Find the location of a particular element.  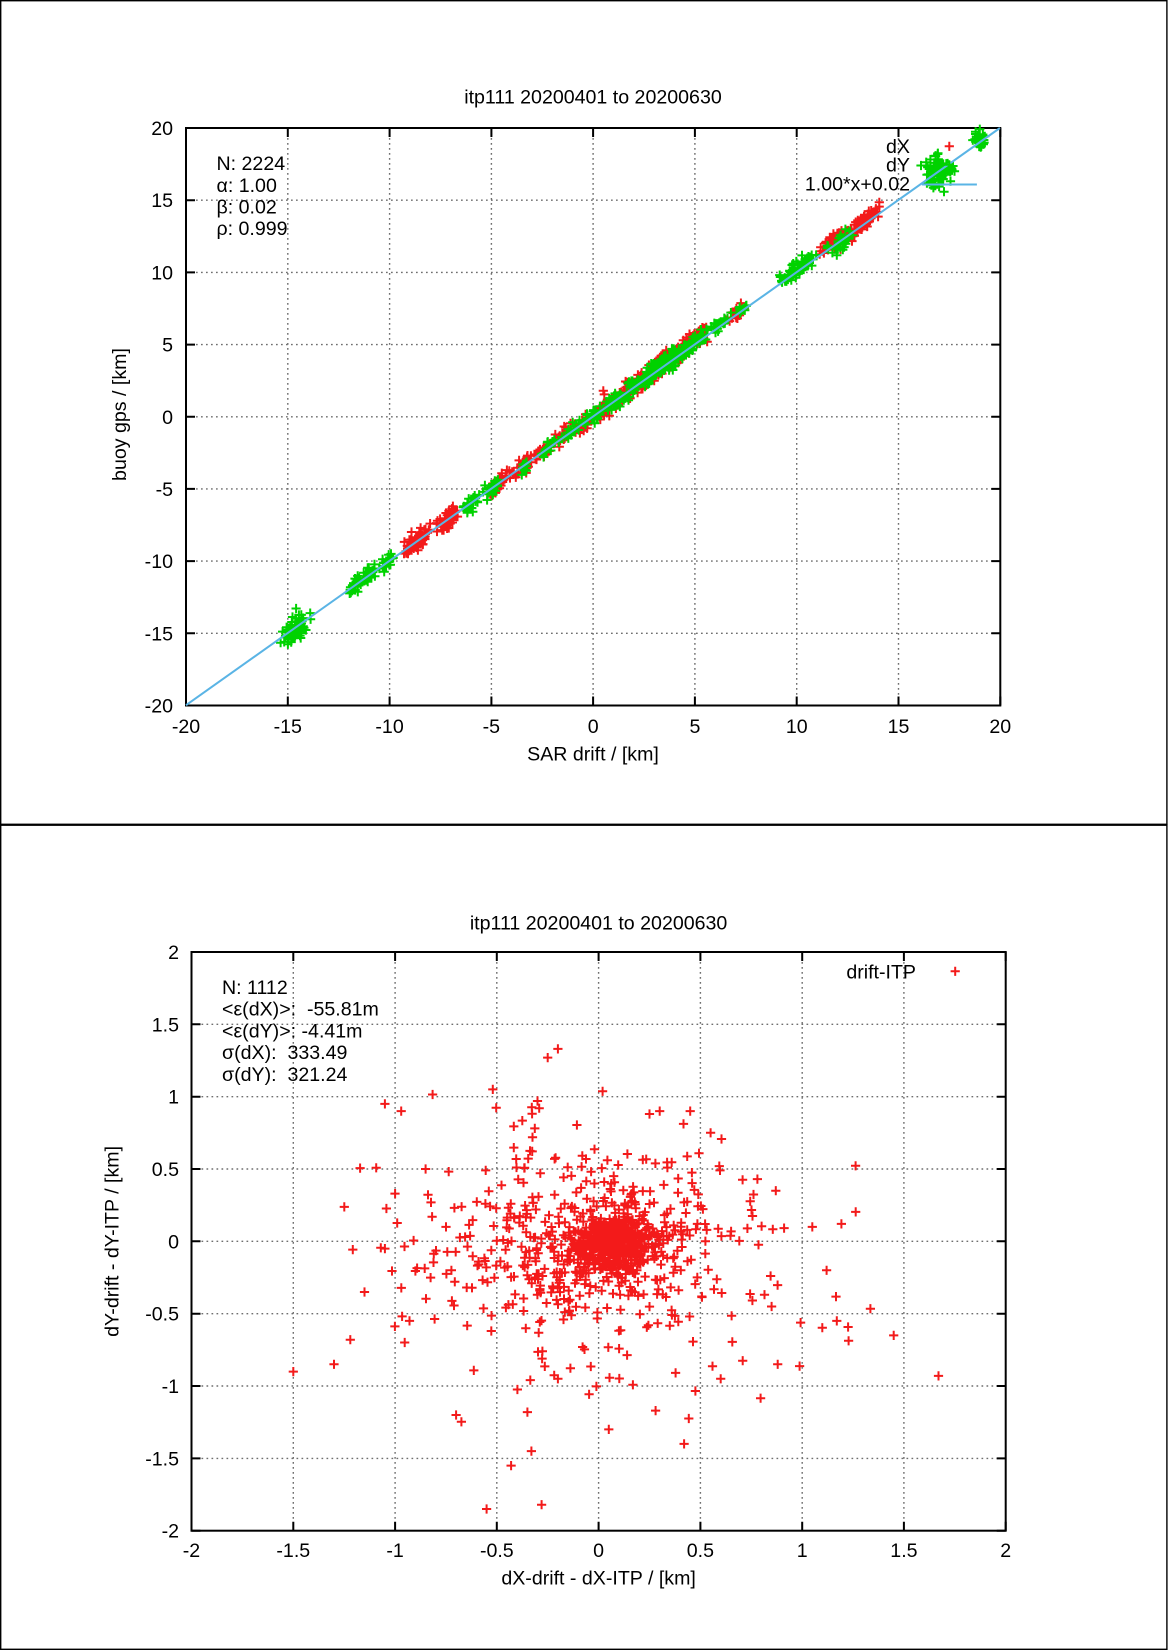

svg-text: dX-drift - dX-ITP / [km] is located at coordinates (598, 1579).